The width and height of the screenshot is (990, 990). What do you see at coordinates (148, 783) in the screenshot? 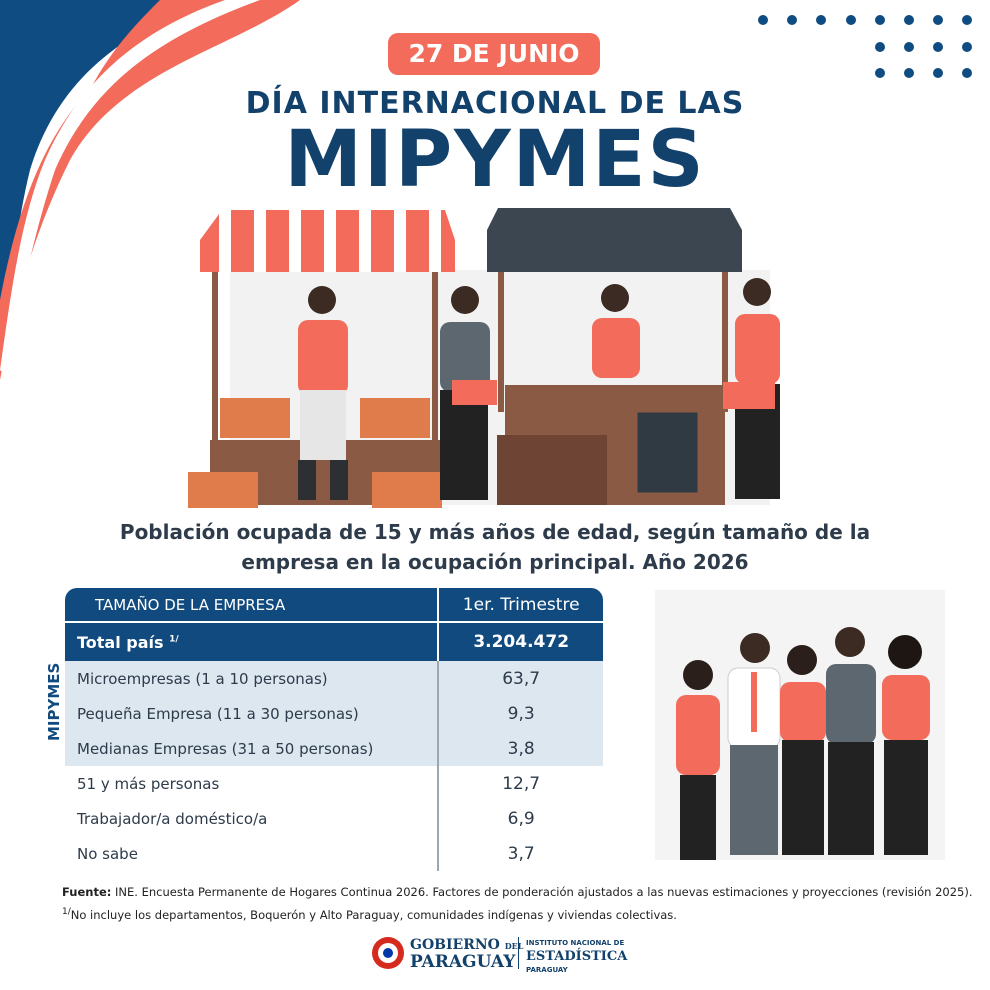
I see `row-label: 51 y más personas` at bounding box center [148, 783].